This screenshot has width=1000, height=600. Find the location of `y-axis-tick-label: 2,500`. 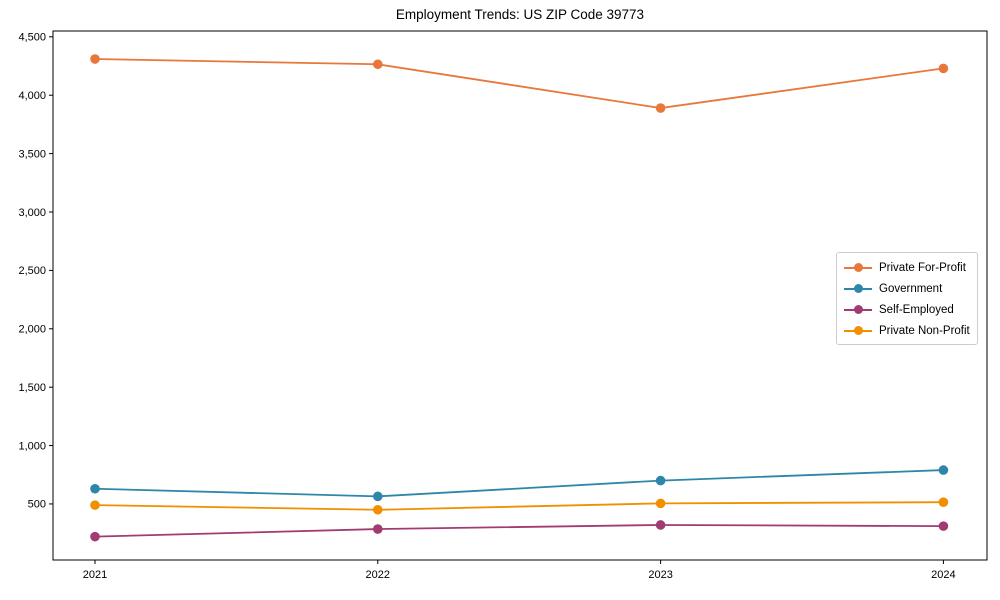

y-axis-tick-label: 2,500 is located at coordinates (32, 271).